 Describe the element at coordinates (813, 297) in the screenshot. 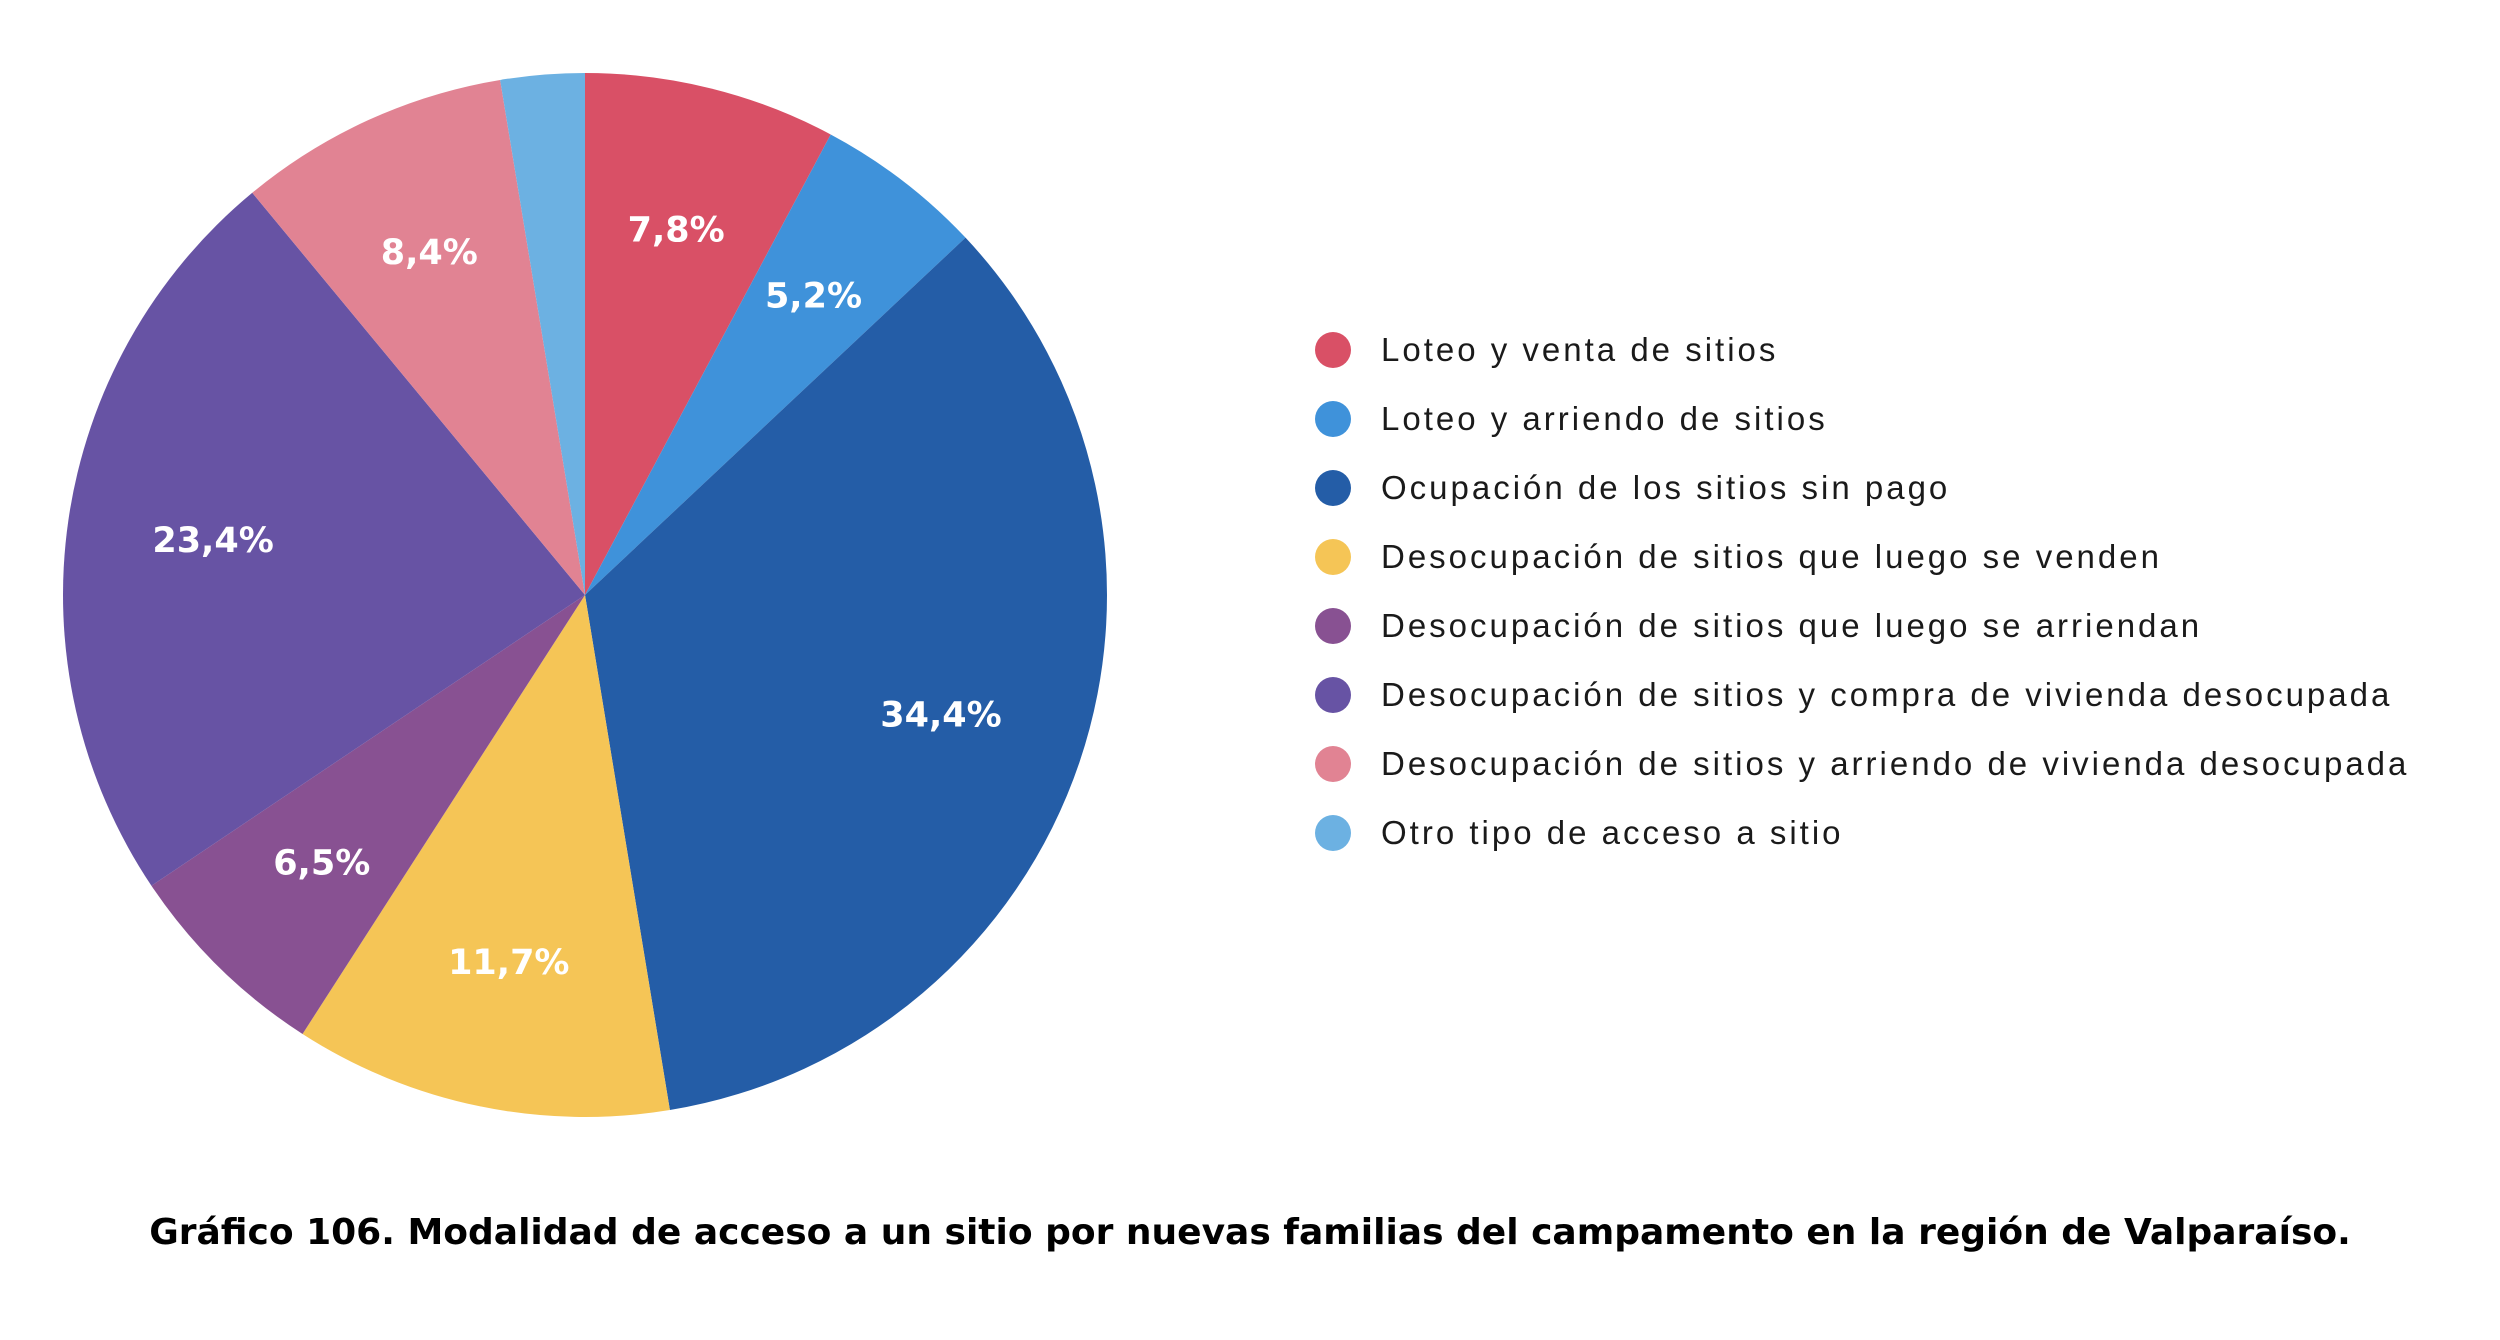

I see `slice-value-label-2: 5,2%` at that location.